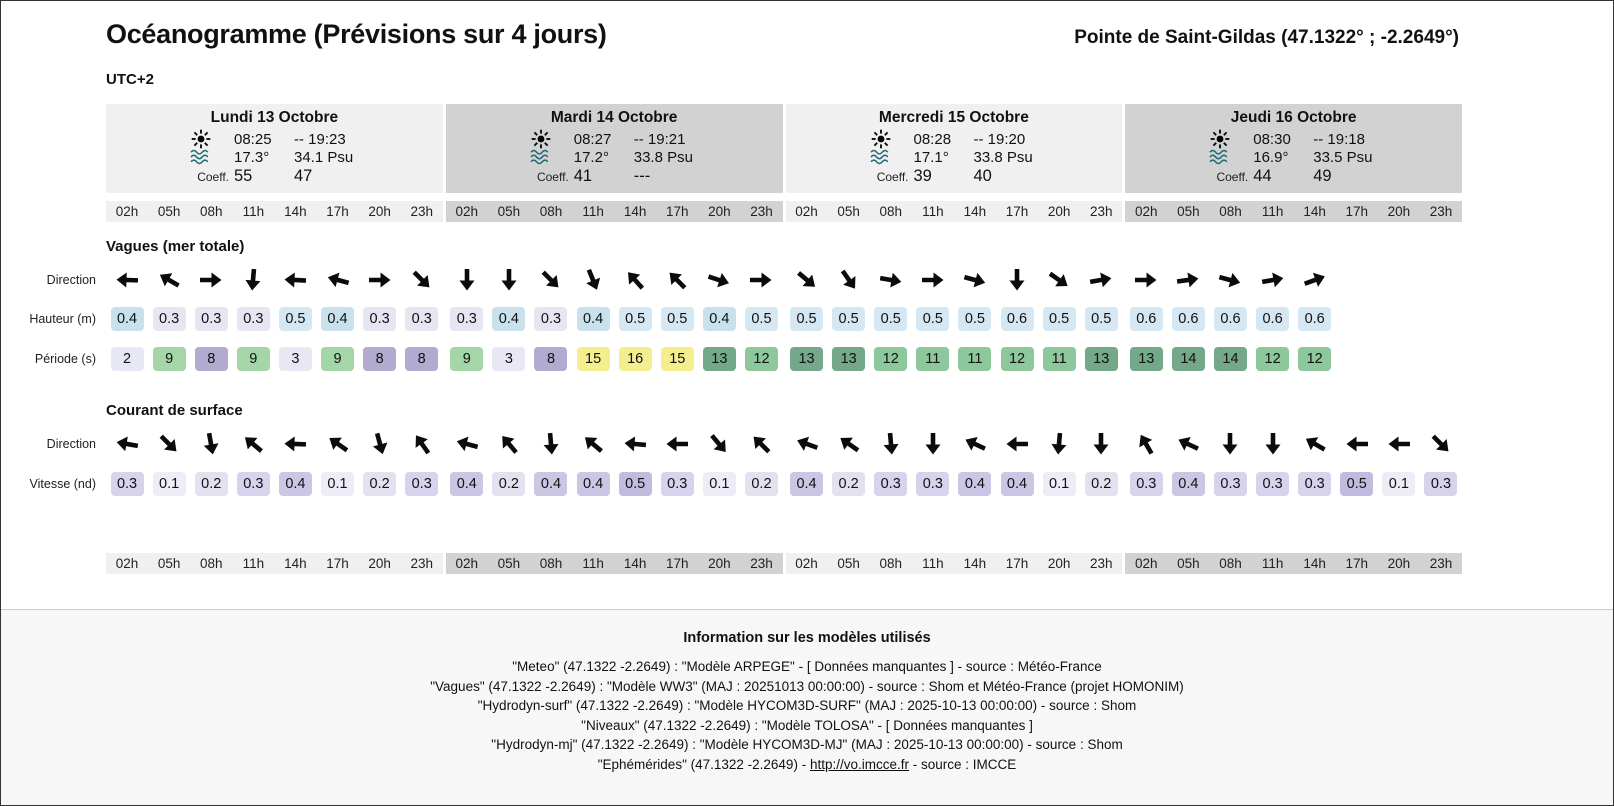 This screenshot has height=806, width=1614. Describe the element at coordinates (807, 638) in the screenshot. I see `footer-title: Information sur les modèles utilisés` at that location.